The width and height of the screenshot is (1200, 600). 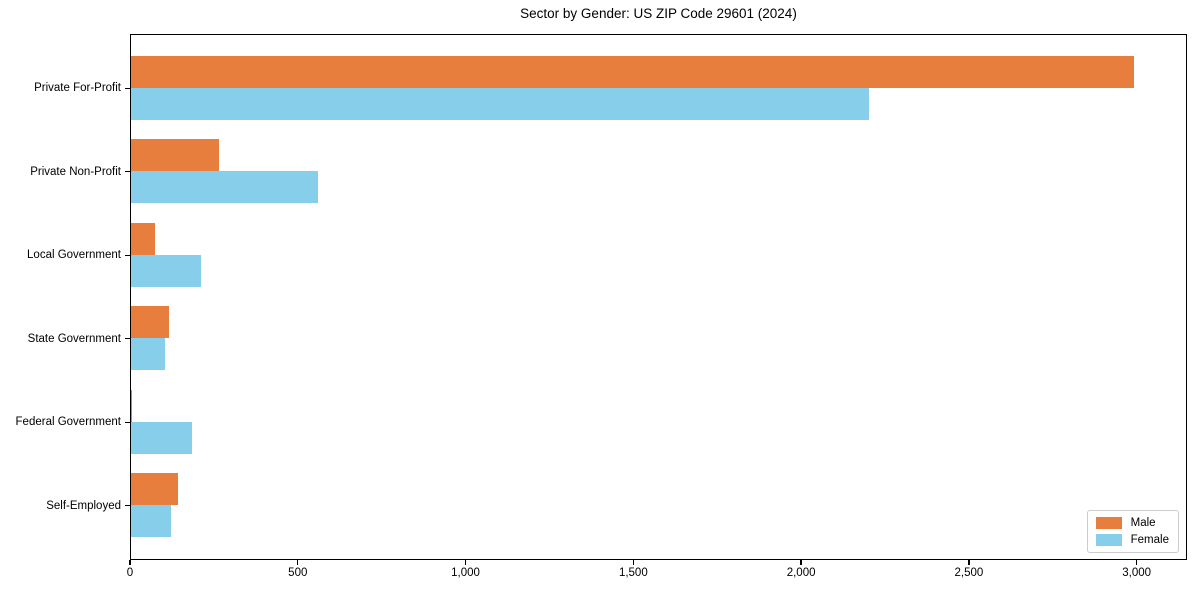 What do you see at coordinates (75, 171) in the screenshot?
I see `y-tick-label: Private Non-Profit` at bounding box center [75, 171].